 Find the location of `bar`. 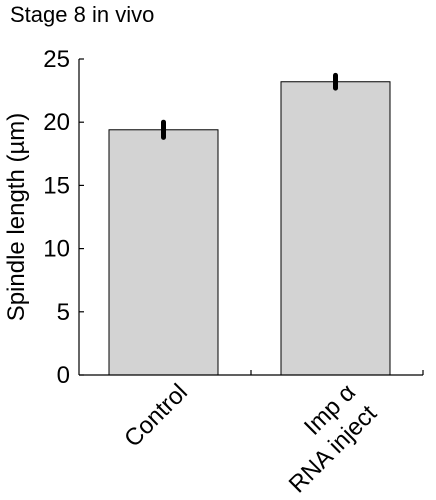

bar is located at coordinates (163, 252).